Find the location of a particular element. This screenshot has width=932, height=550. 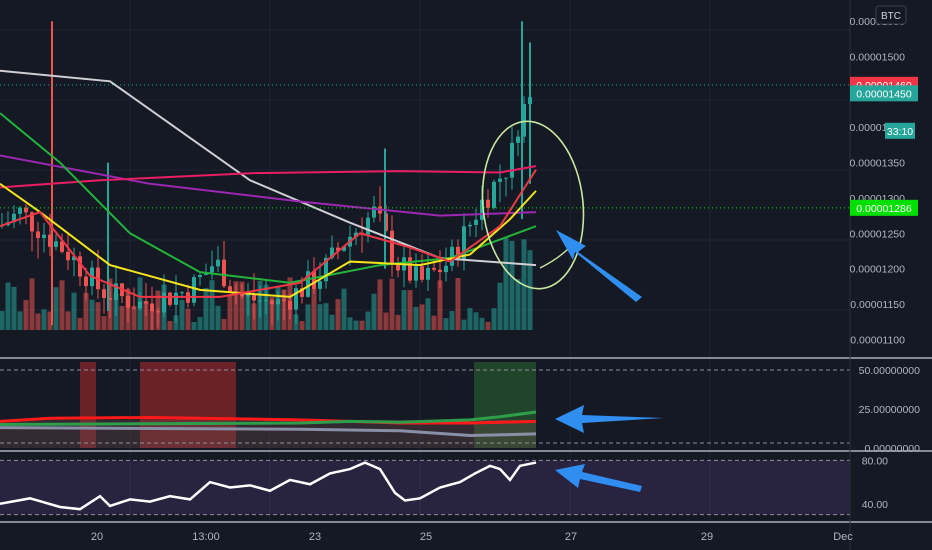

price-tick-label: 0.00001200 is located at coordinates (878, 270).